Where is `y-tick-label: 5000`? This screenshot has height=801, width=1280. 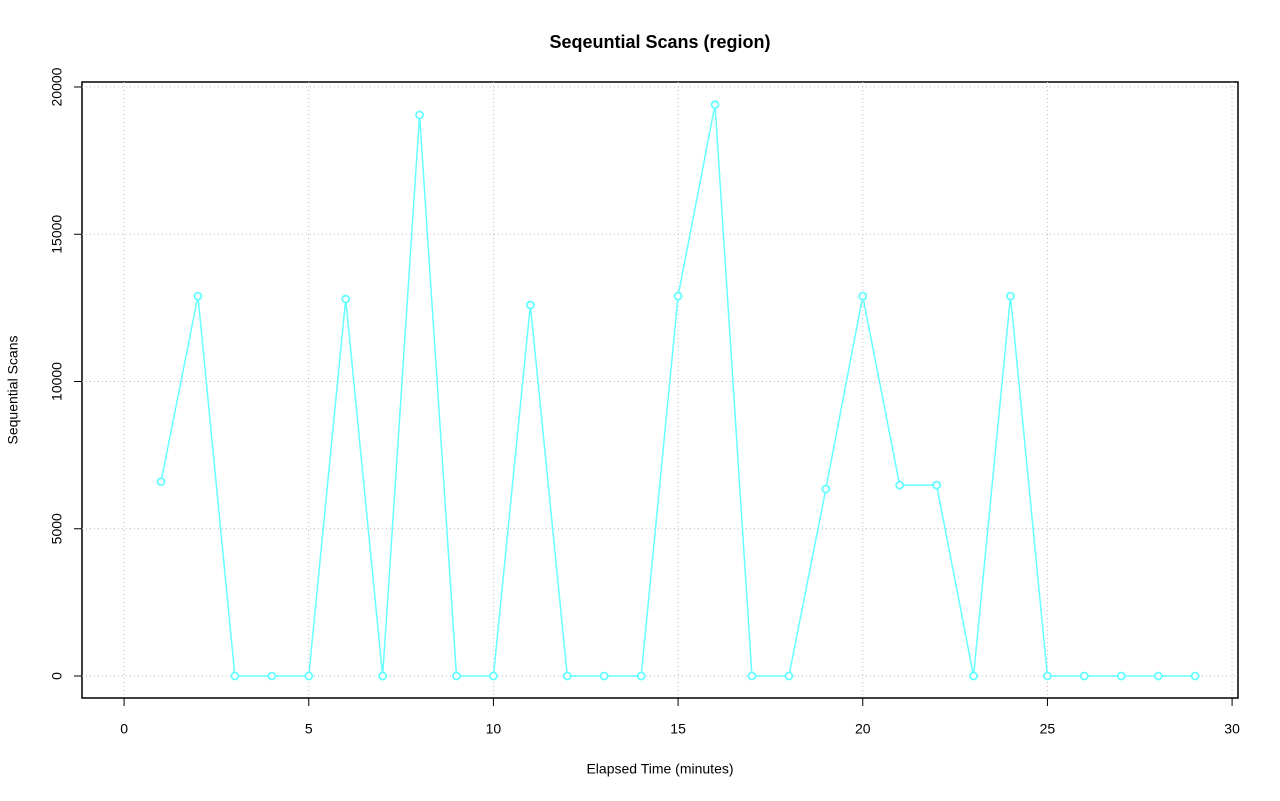
y-tick-label: 5000 is located at coordinates (57, 528).